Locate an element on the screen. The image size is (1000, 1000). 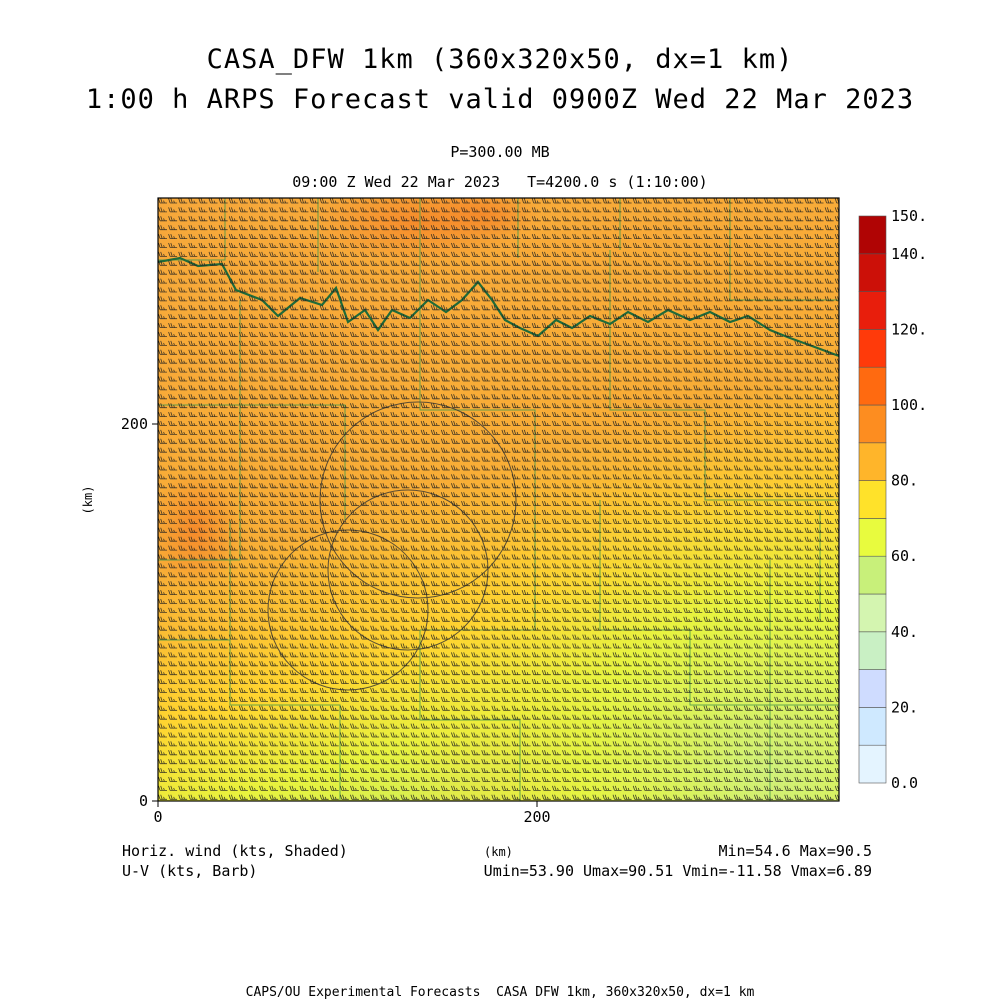
field-min-max: Min=54.6 Max=90.5 is located at coordinates (795, 851).